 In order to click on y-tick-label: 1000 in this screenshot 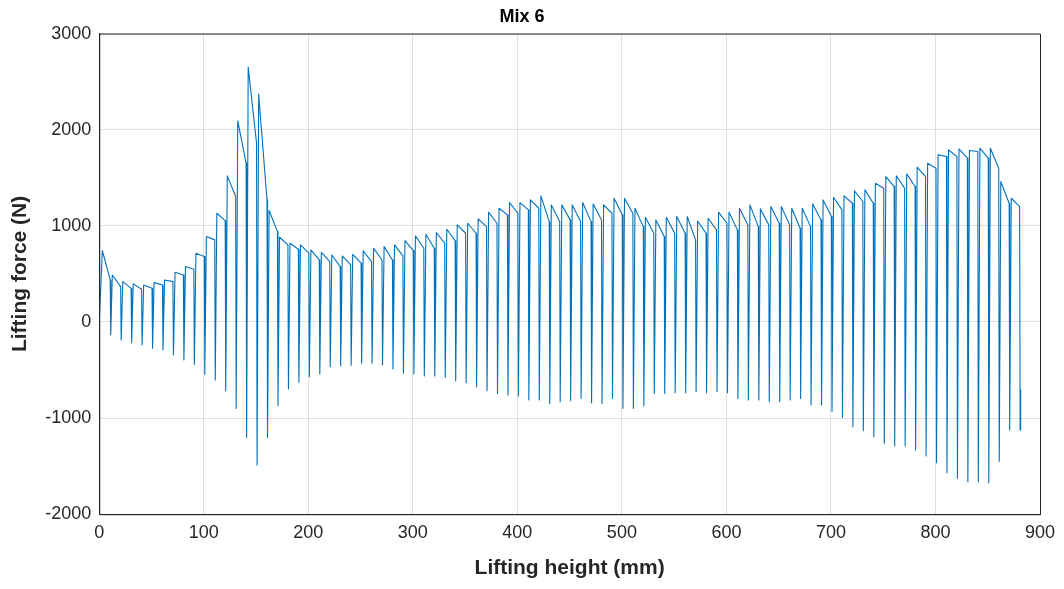, I will do `click(71, 224)`.